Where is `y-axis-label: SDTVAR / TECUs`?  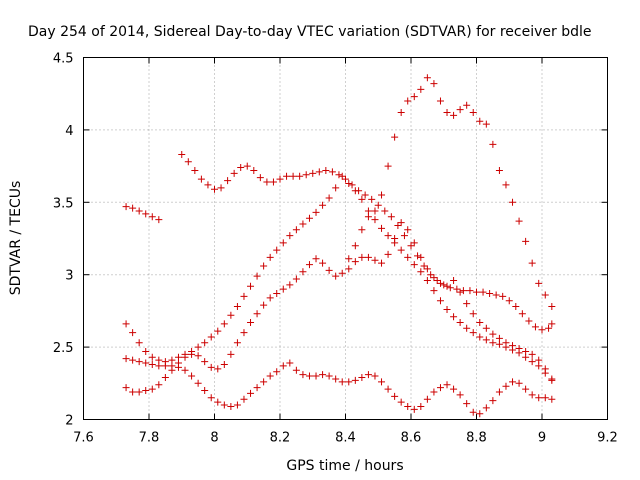
y-axis-label: SDTVAR / TECUs is located at coordinates (16, 238).